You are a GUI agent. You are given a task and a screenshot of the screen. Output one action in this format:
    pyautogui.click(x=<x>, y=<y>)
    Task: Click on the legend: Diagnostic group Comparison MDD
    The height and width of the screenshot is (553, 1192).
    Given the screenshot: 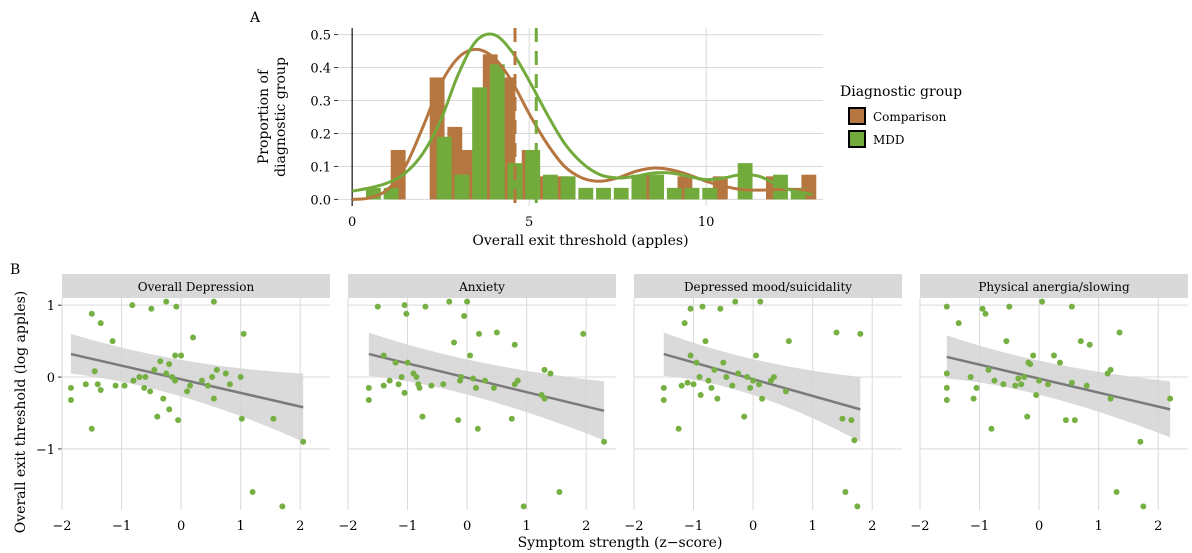 What is the action you would take?
    pyautogui.click(x=901, y=116)
    